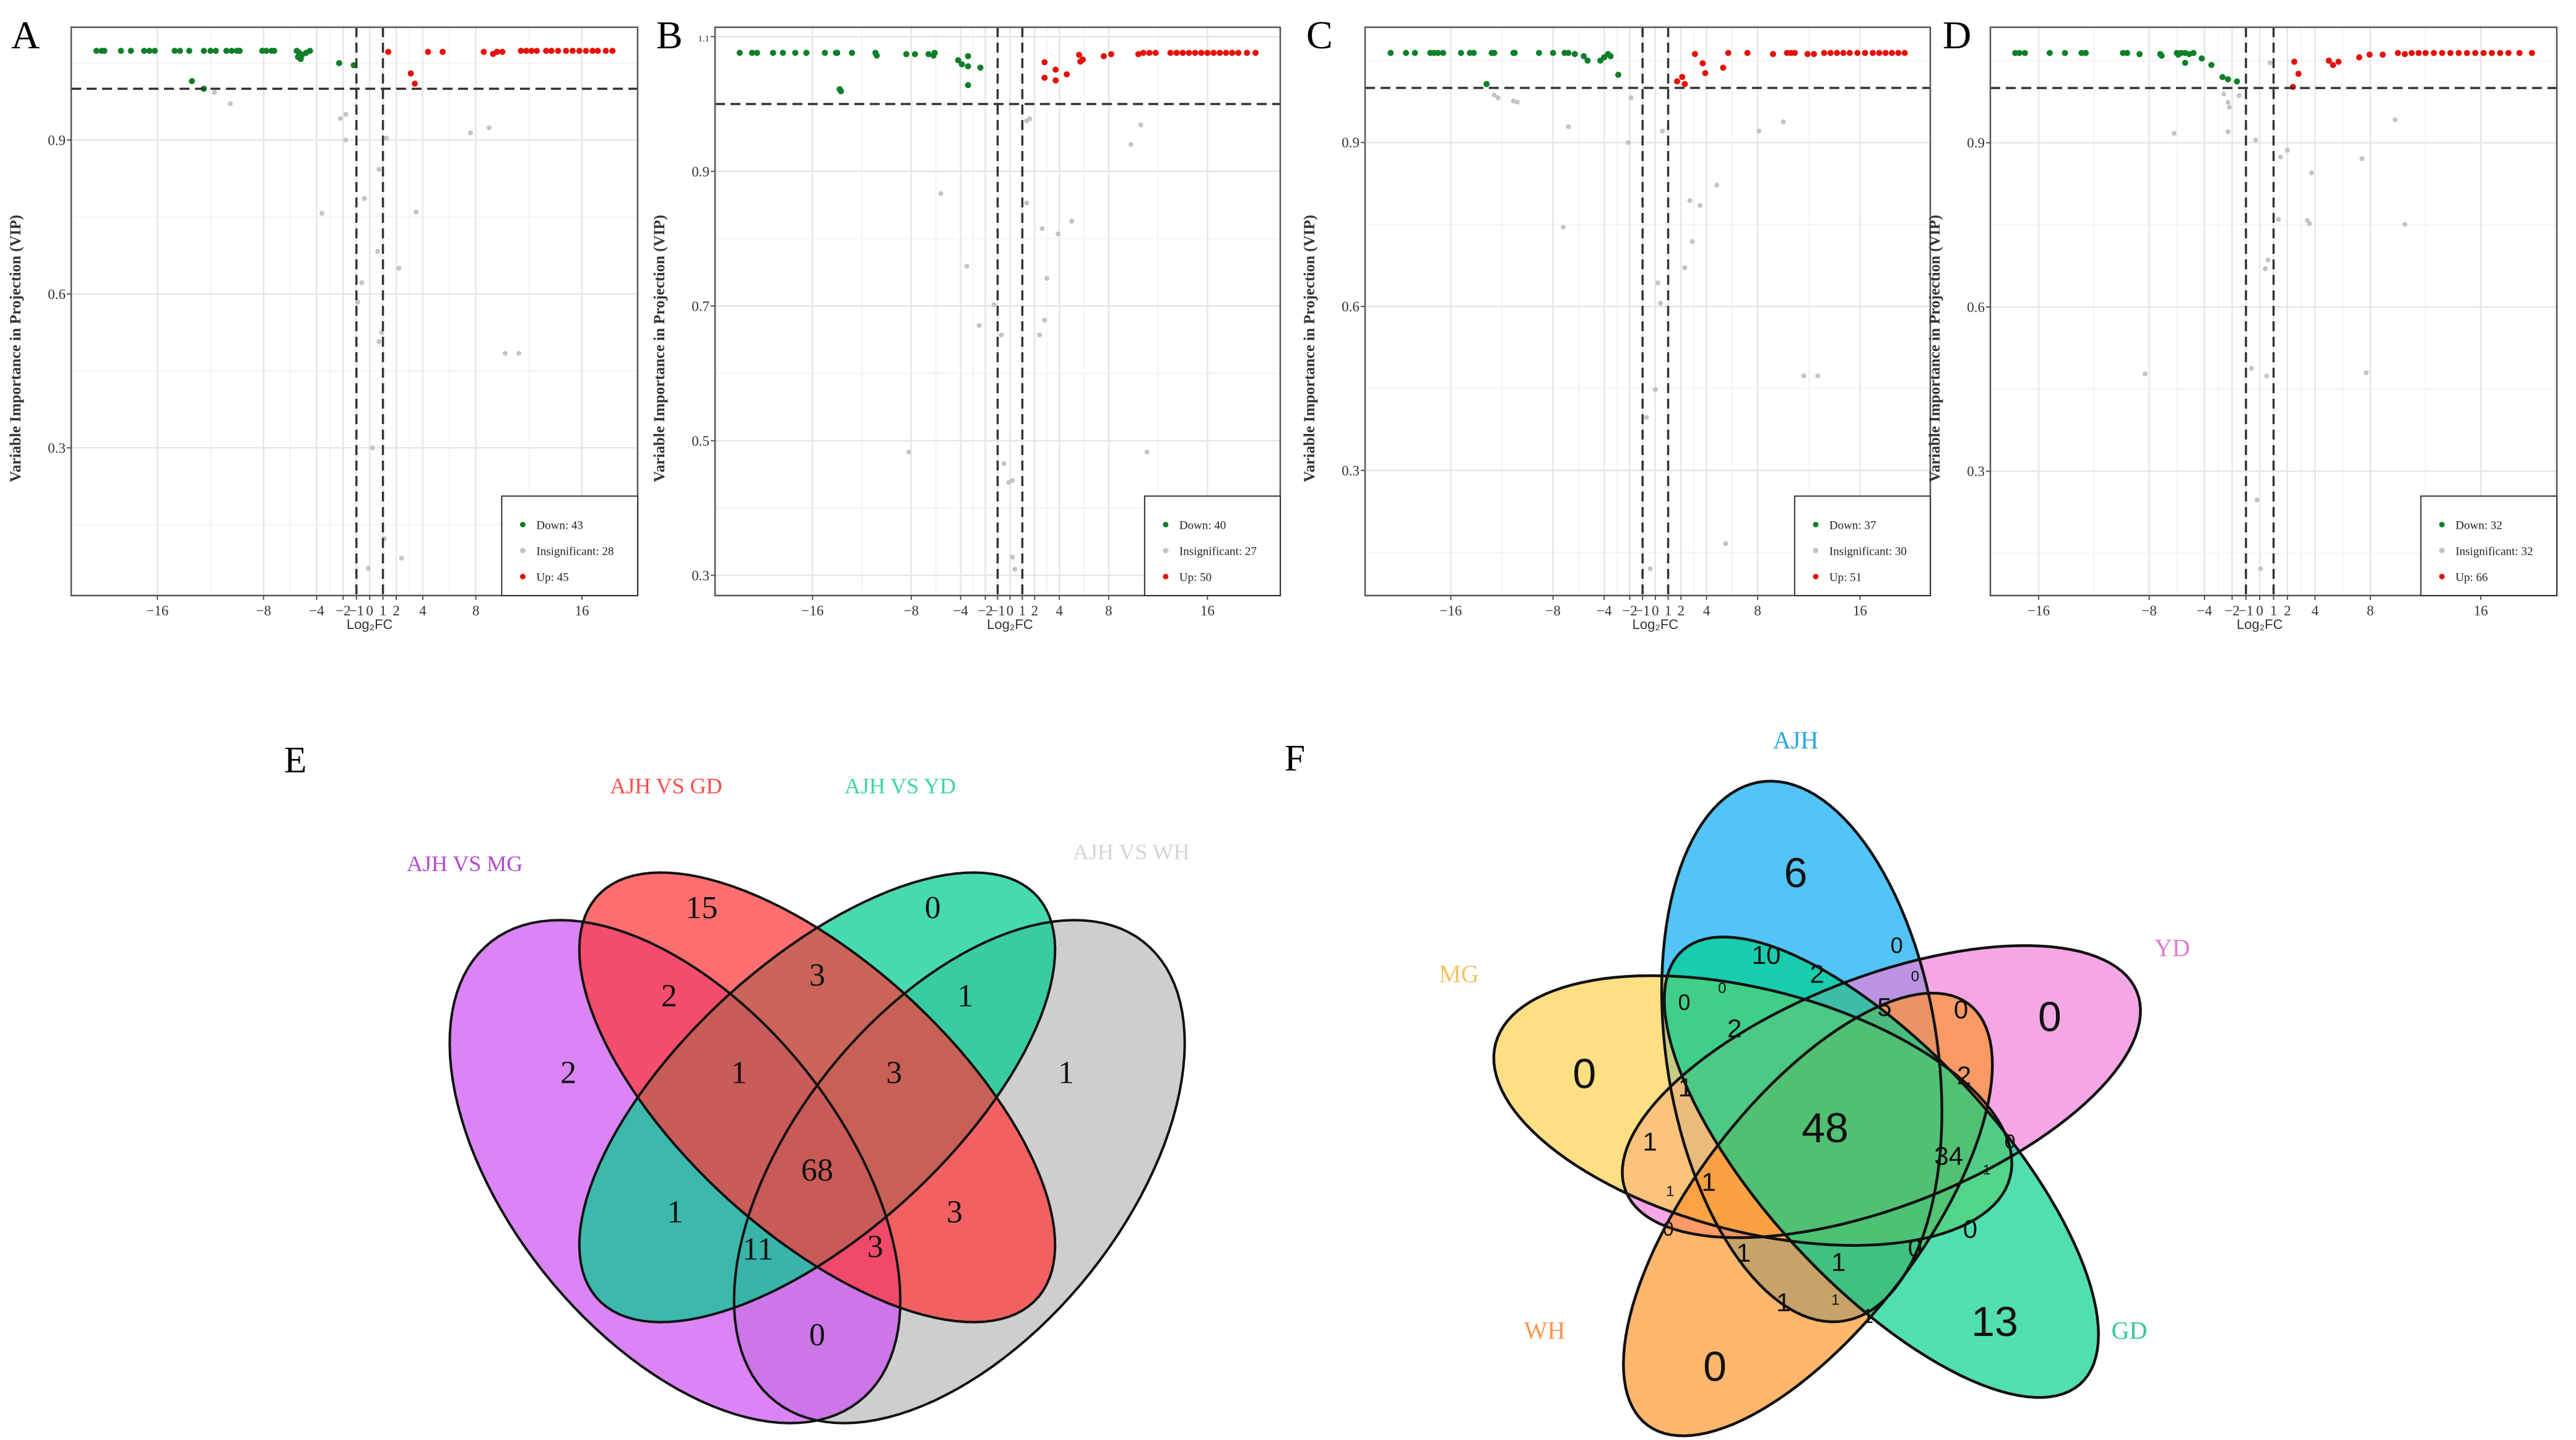 This screenshot has width=2576, height=1440. I want to click on venn-region-count: 3, so click(817, 975).